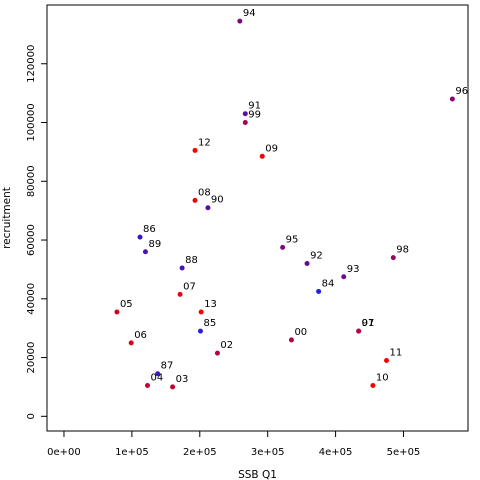 Image resolution: width=480 pixels, height=480 pixels. What do you see at coordinates (64, 452) in the screenshot?
I see `x-tick-label: 0e+00` at bounding box center [64, 452].